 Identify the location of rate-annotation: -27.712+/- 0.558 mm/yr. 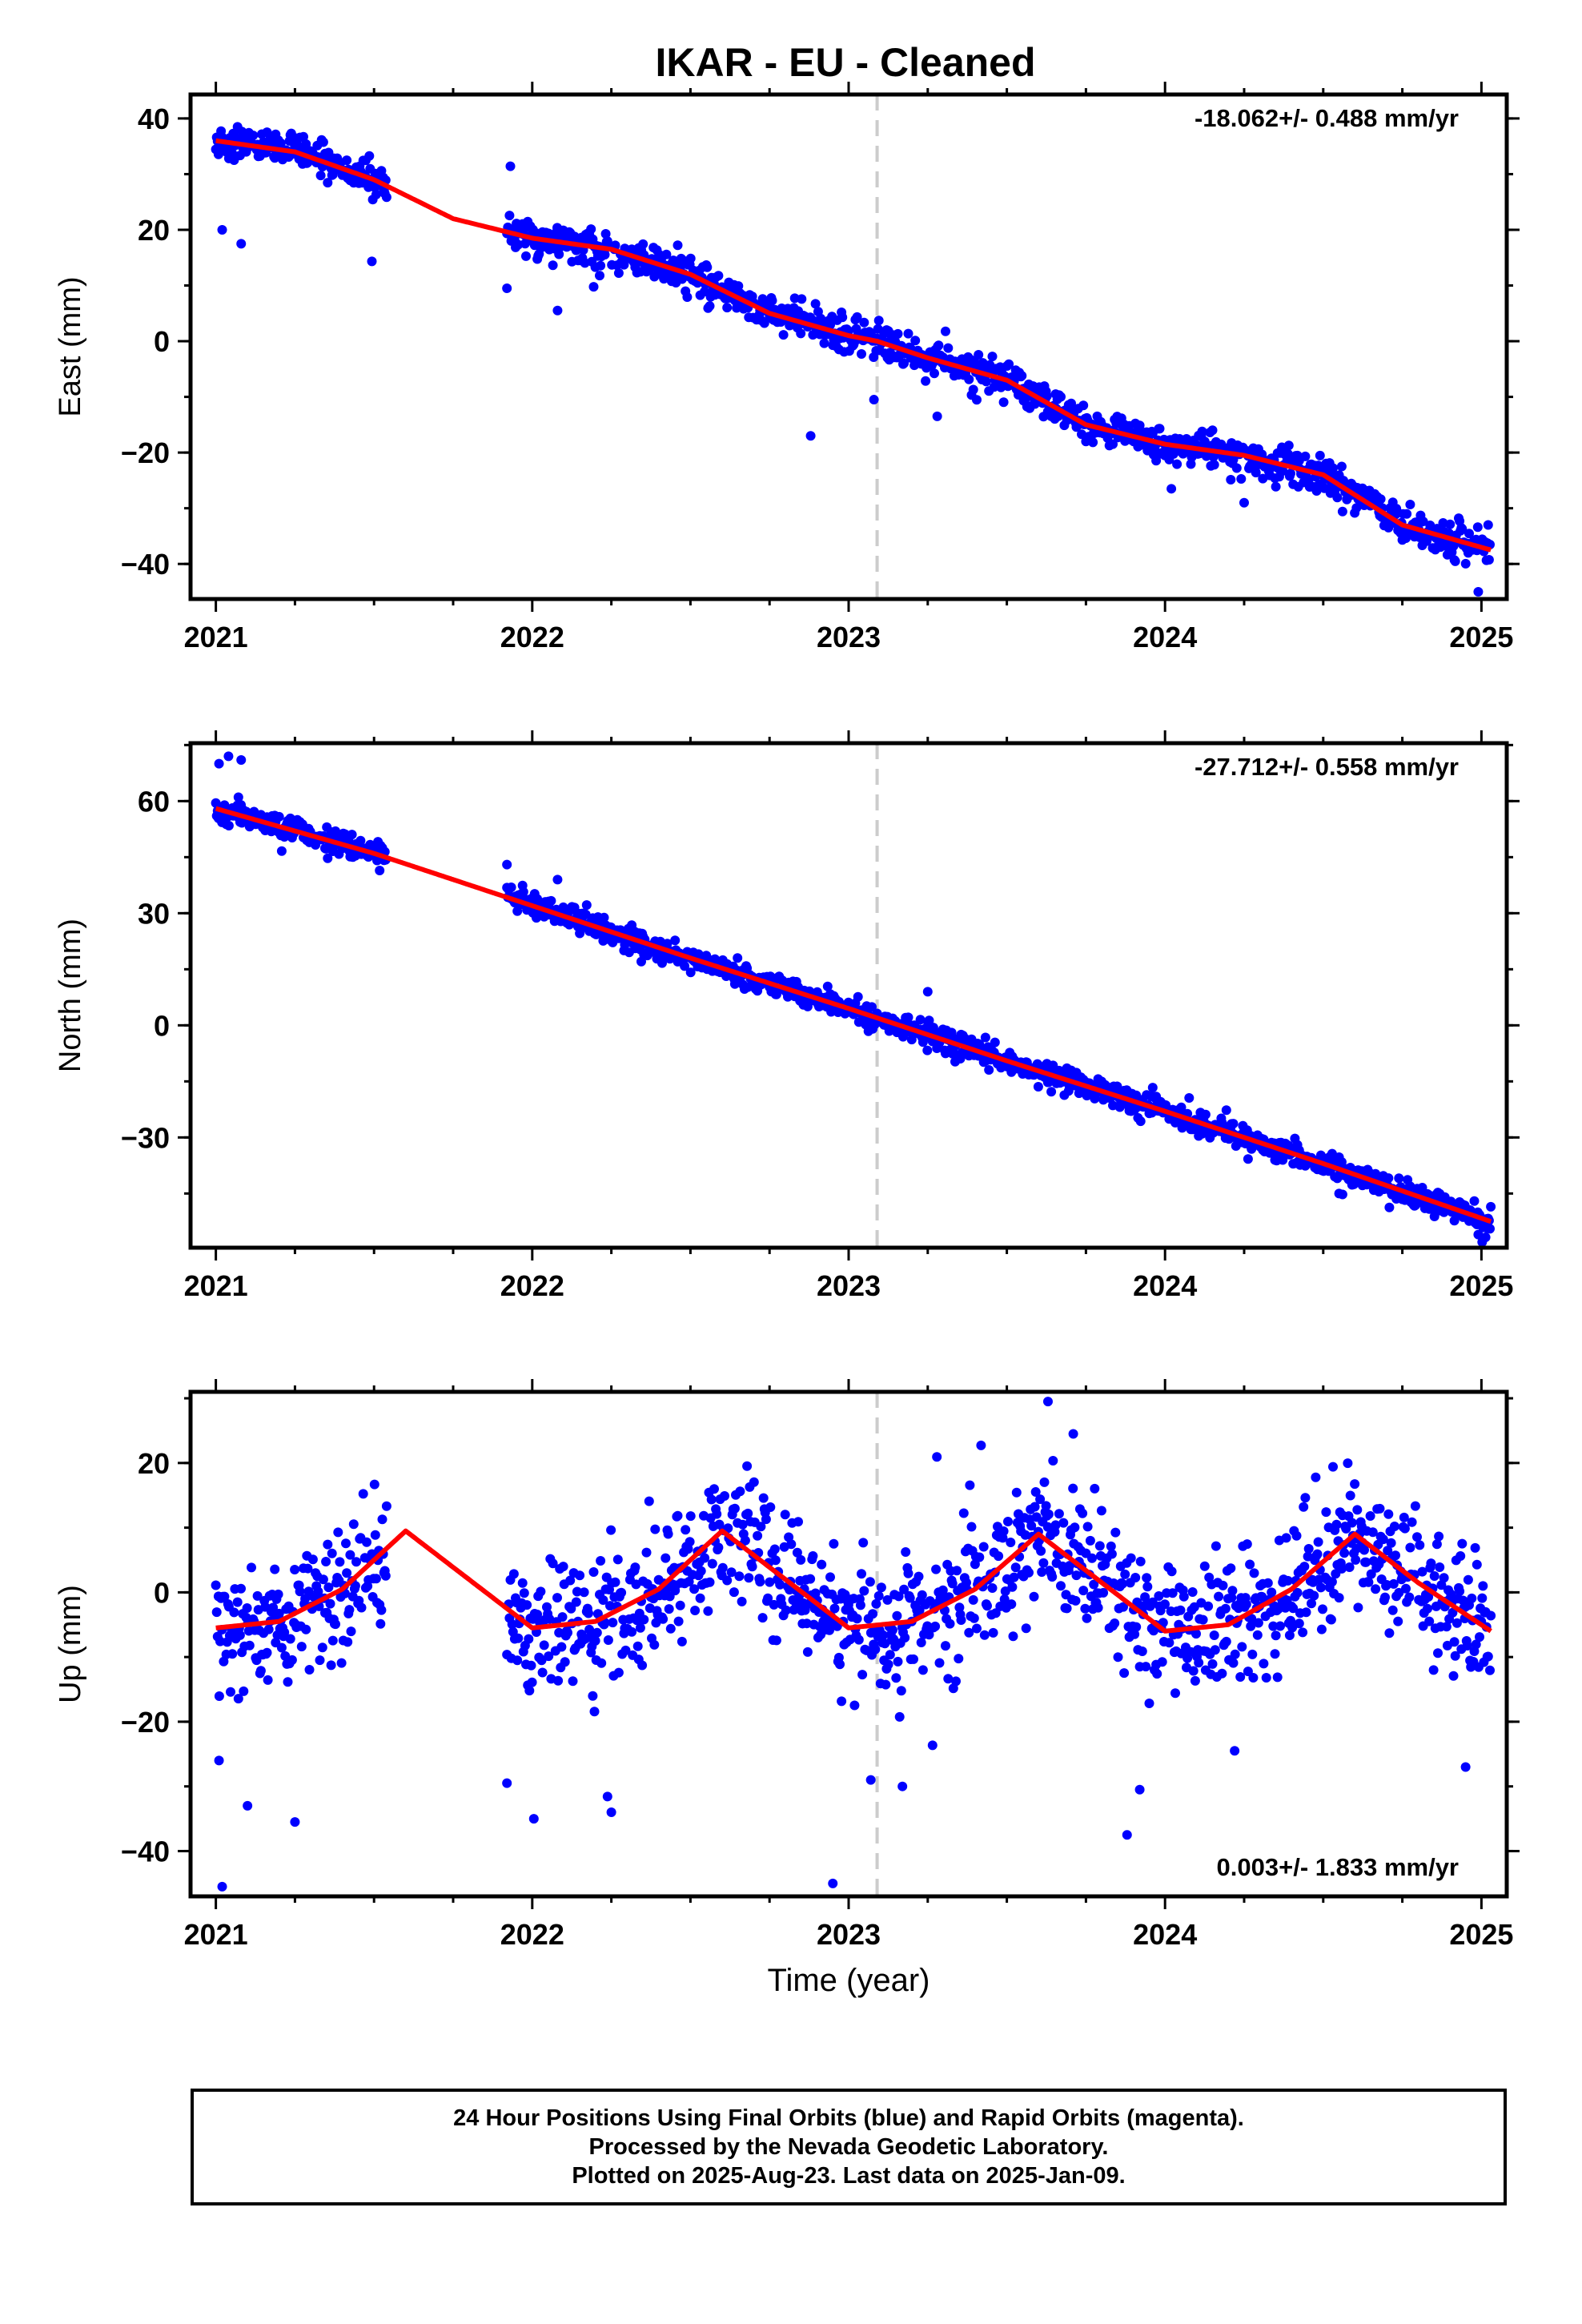
(1327, 767).